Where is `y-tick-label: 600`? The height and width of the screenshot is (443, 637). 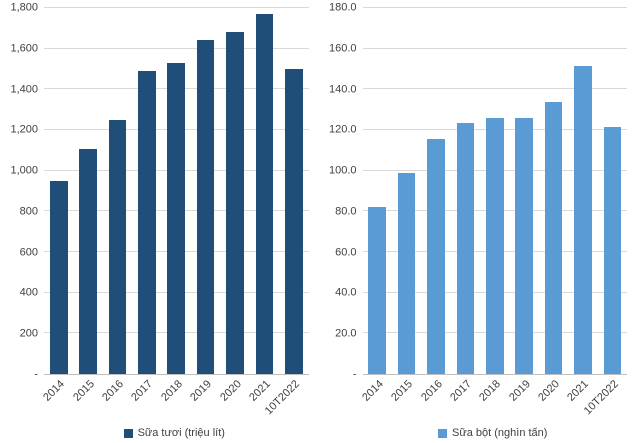
y-tick-label: 600 is located at coordinates (28, 252).